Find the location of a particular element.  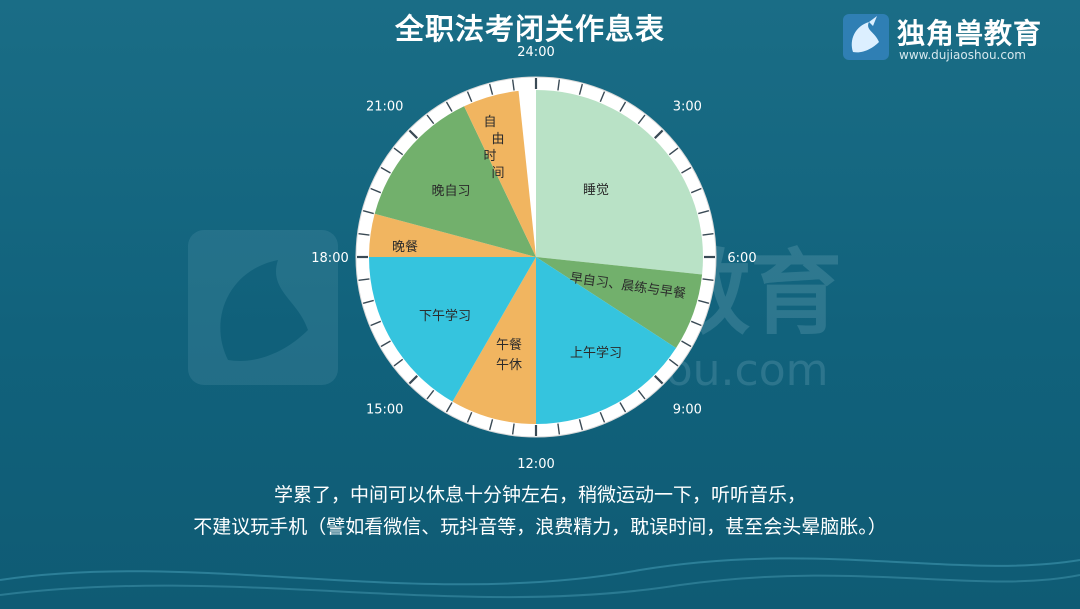

clock-tick-label: 9:00 is located at coordinates (687, 409).